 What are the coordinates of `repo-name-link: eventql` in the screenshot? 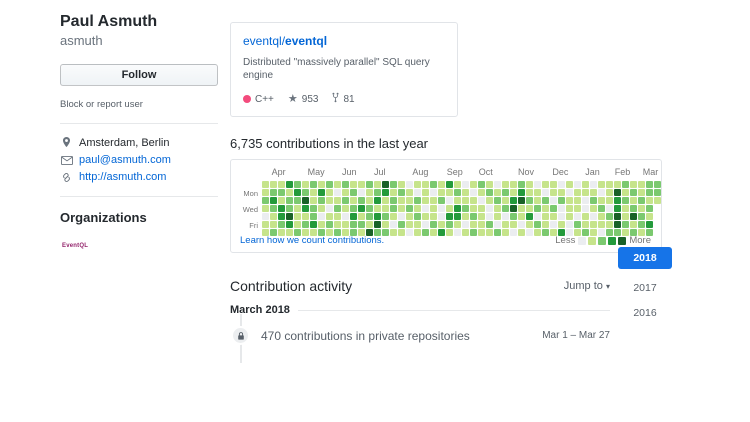 It's located at (306, 41).